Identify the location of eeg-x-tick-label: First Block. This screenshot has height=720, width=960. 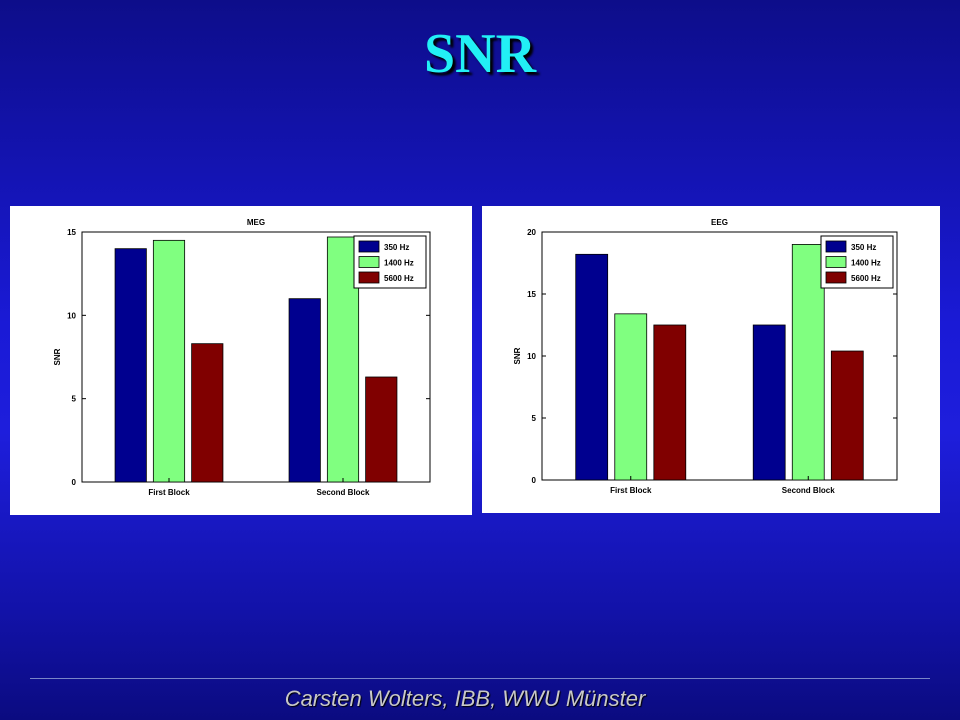
(631, 490).